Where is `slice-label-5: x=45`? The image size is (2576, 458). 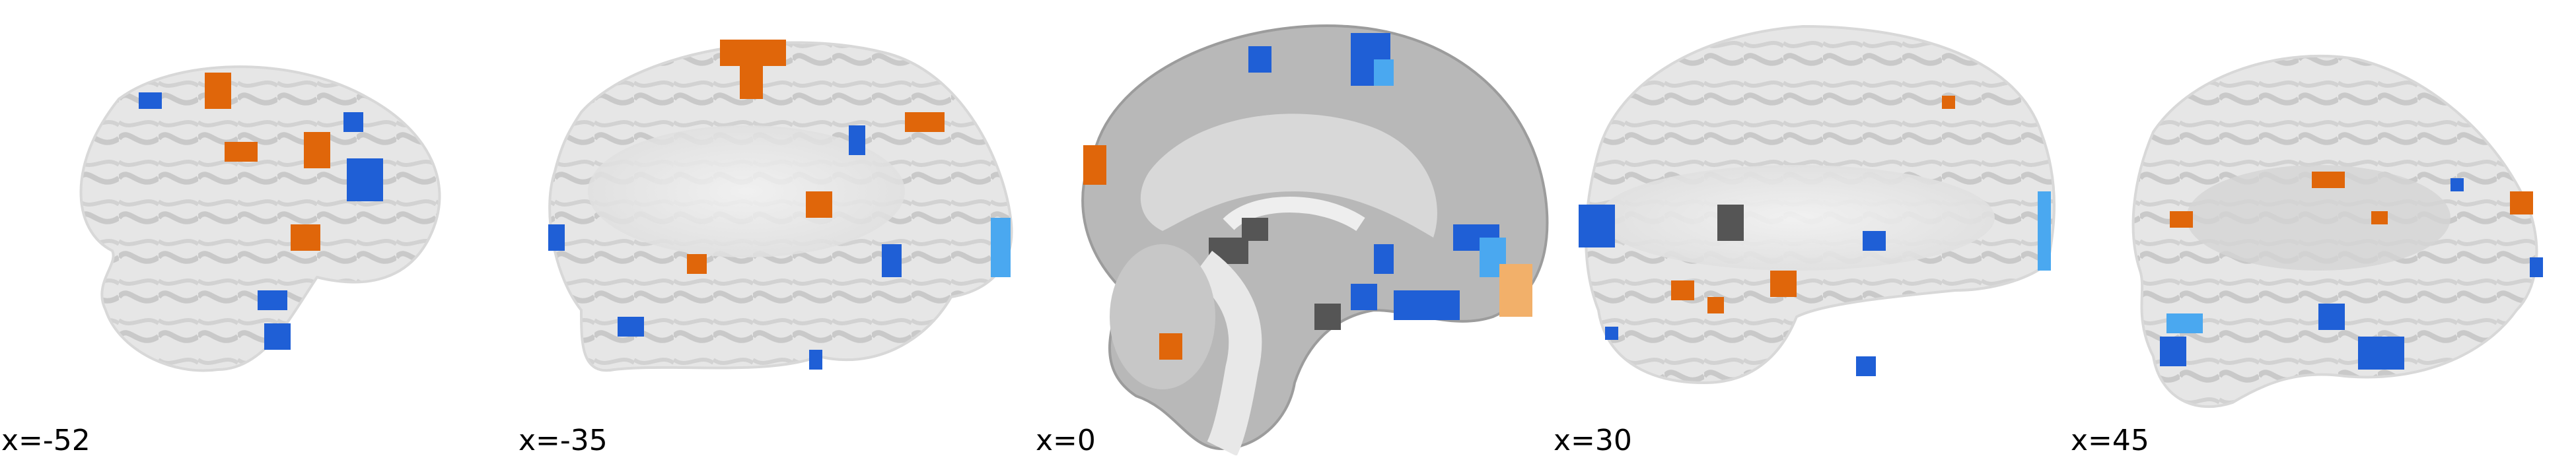 slice-label-5: x=45 is located at coordinates (2110, 441).